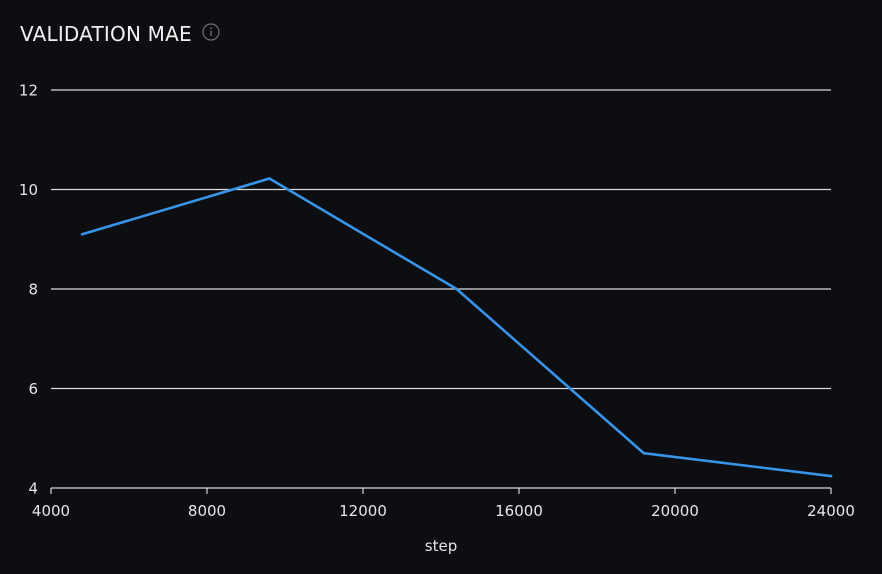 The height and width of the screenshot is (574, 882). I want to click on y-tick-label-12: 12, so click(28, 91).